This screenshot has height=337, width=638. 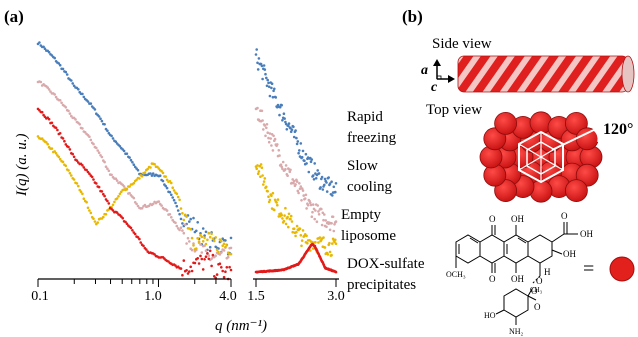 I want to click on left-tick-4.0: 4.0, so click(x=228, y=296).